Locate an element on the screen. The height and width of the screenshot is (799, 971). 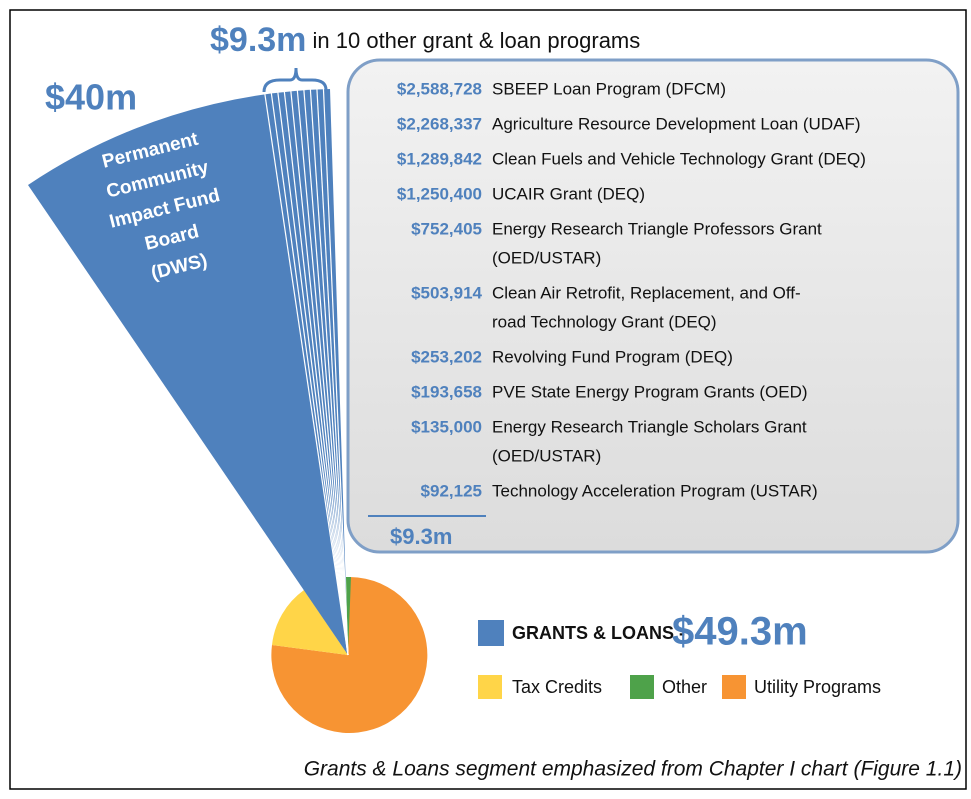
program-amount: $503,914 is located at coordinates (446, 292).